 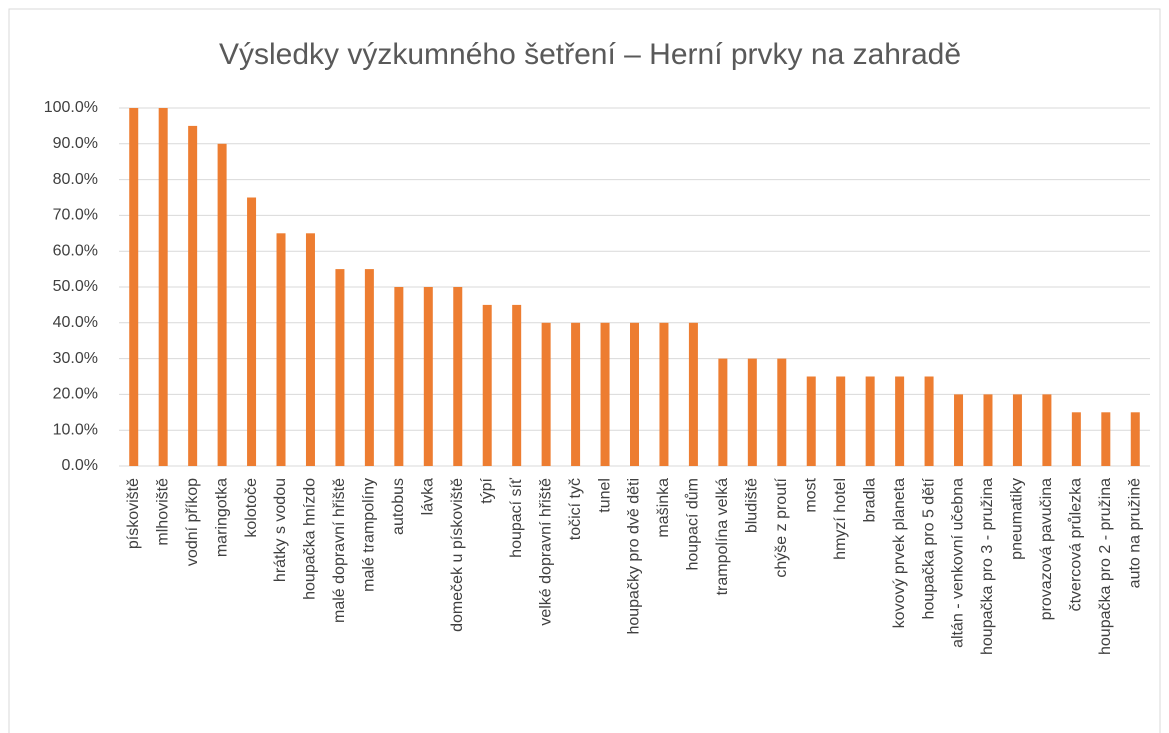 I want to click on x-tick-label: autobus, so click(x=398, y=506).